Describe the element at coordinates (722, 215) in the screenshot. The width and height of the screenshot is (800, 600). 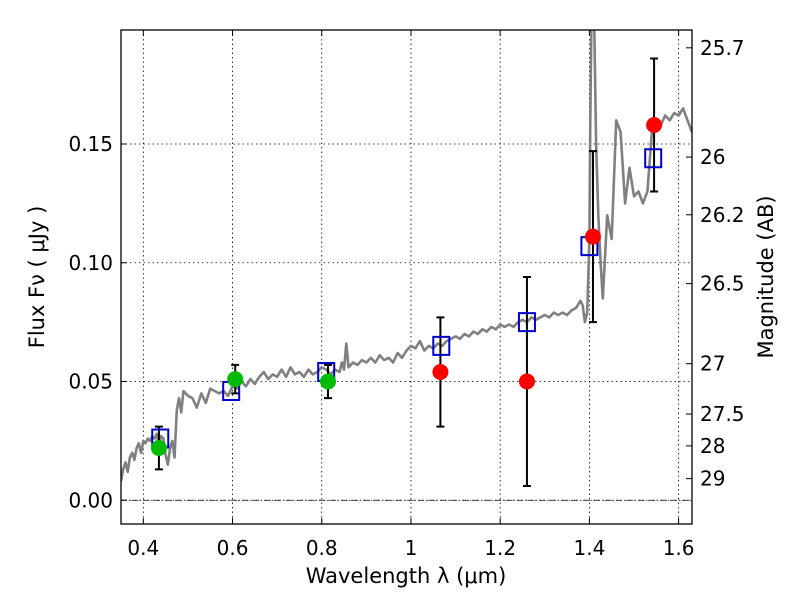
I see `mag-tick-label: 26.2` at that location.